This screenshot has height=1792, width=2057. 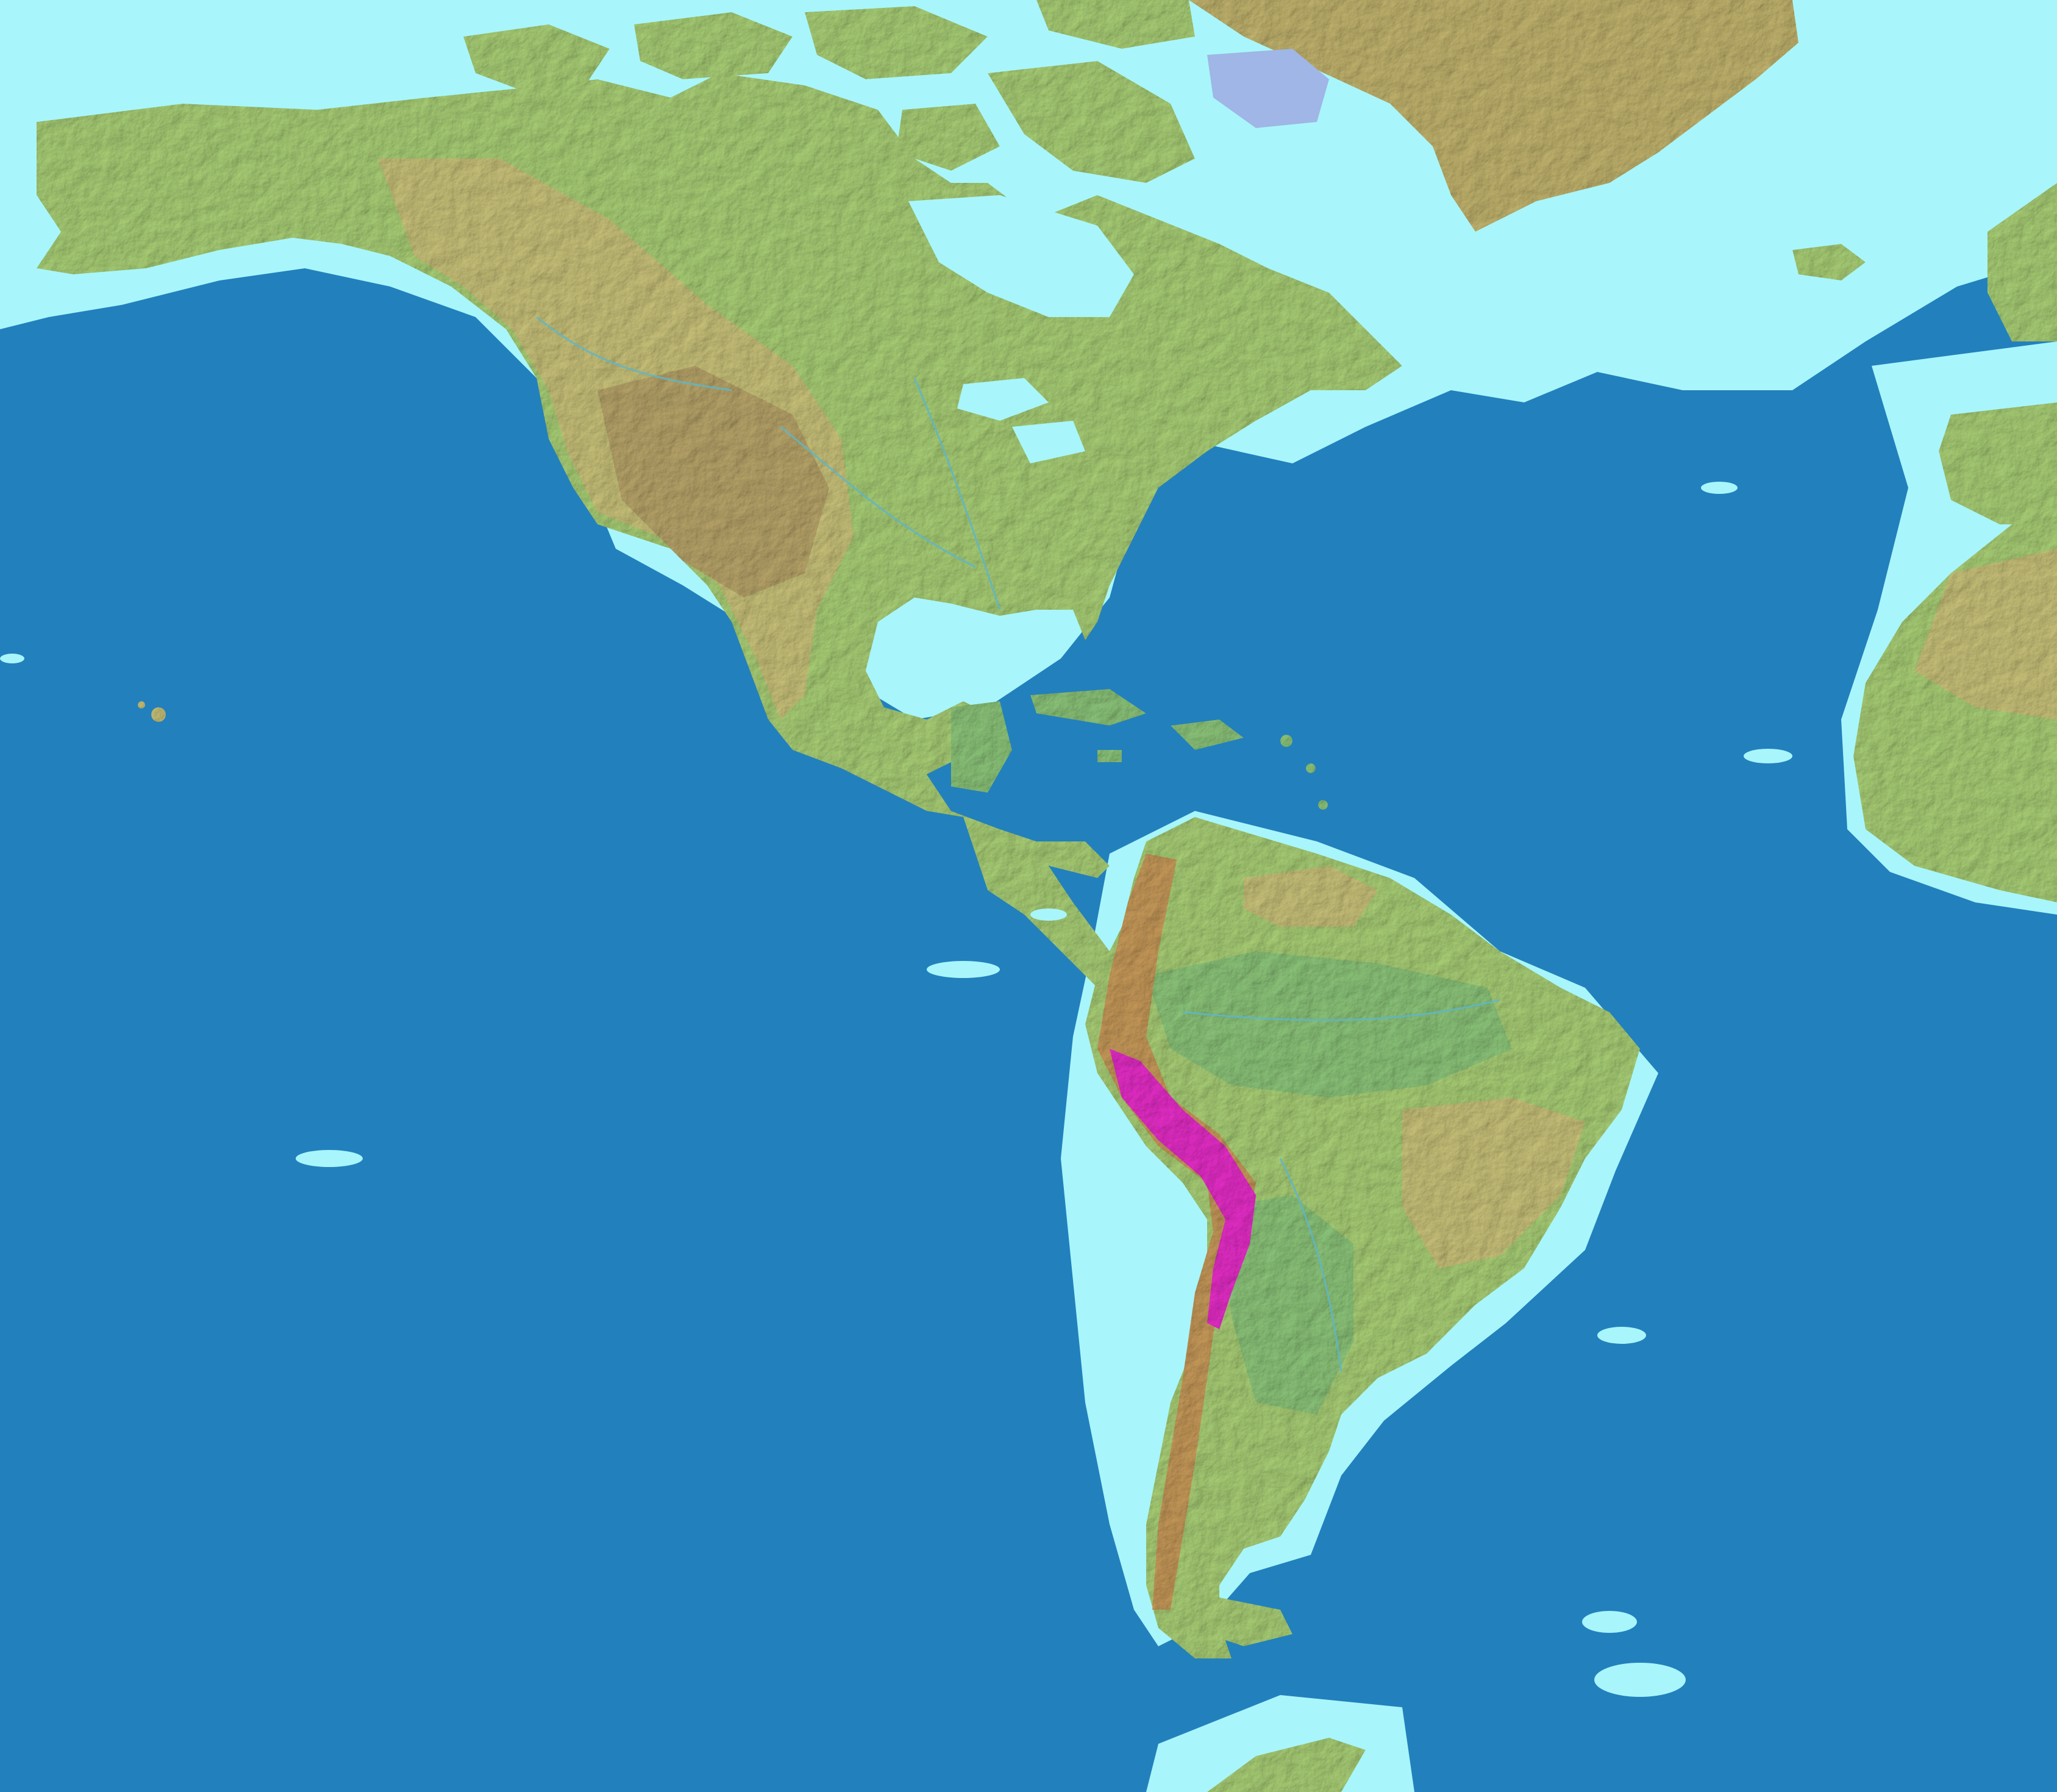 What do you see at coordinates (1179, 749) in the screenshot?
I see `caribbean-islands` at bounding box center [1179, 749].